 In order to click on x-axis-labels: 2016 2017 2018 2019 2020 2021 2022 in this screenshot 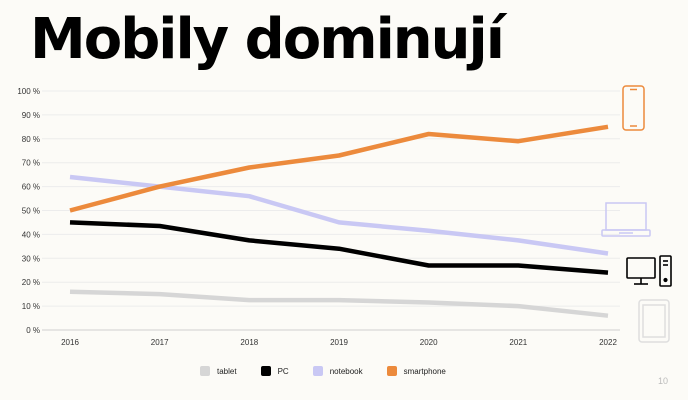, I will do `click(339, 342)`.